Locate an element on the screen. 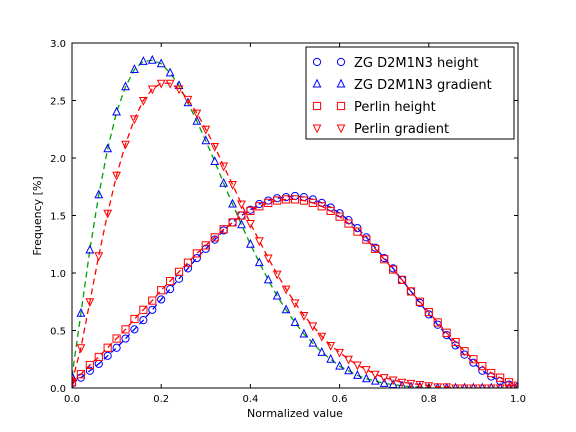  y-axis-title: Frequency [%] is located at coordinates (37, 215).